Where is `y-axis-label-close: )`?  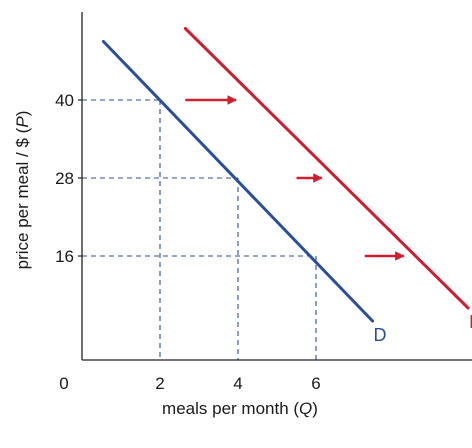 y-axis-label-close: ) is located at coordinates (22, 114).